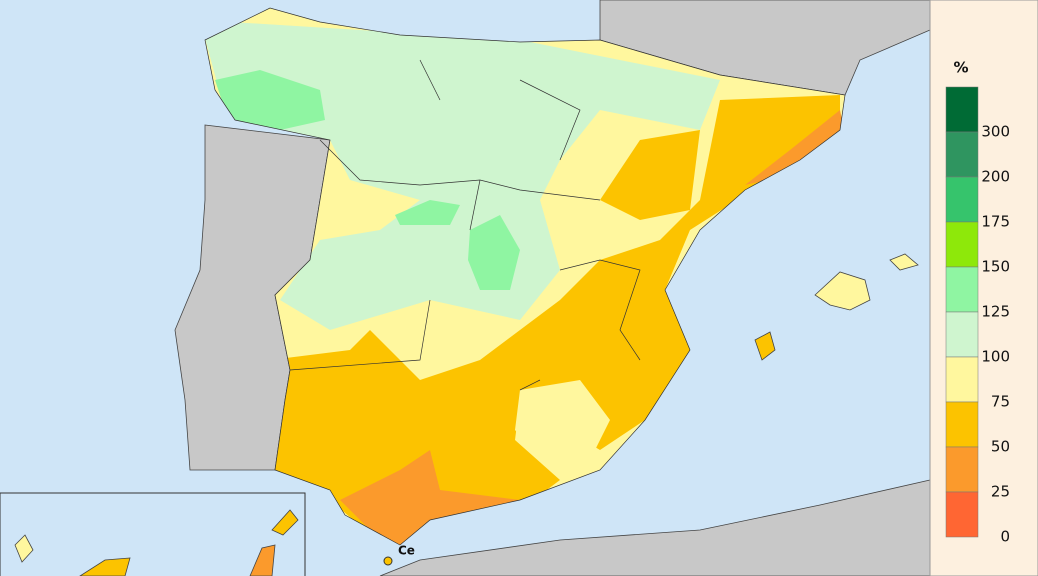 The image size is (1038, 576). I want to click on fuerteventura, so click(262, 560).